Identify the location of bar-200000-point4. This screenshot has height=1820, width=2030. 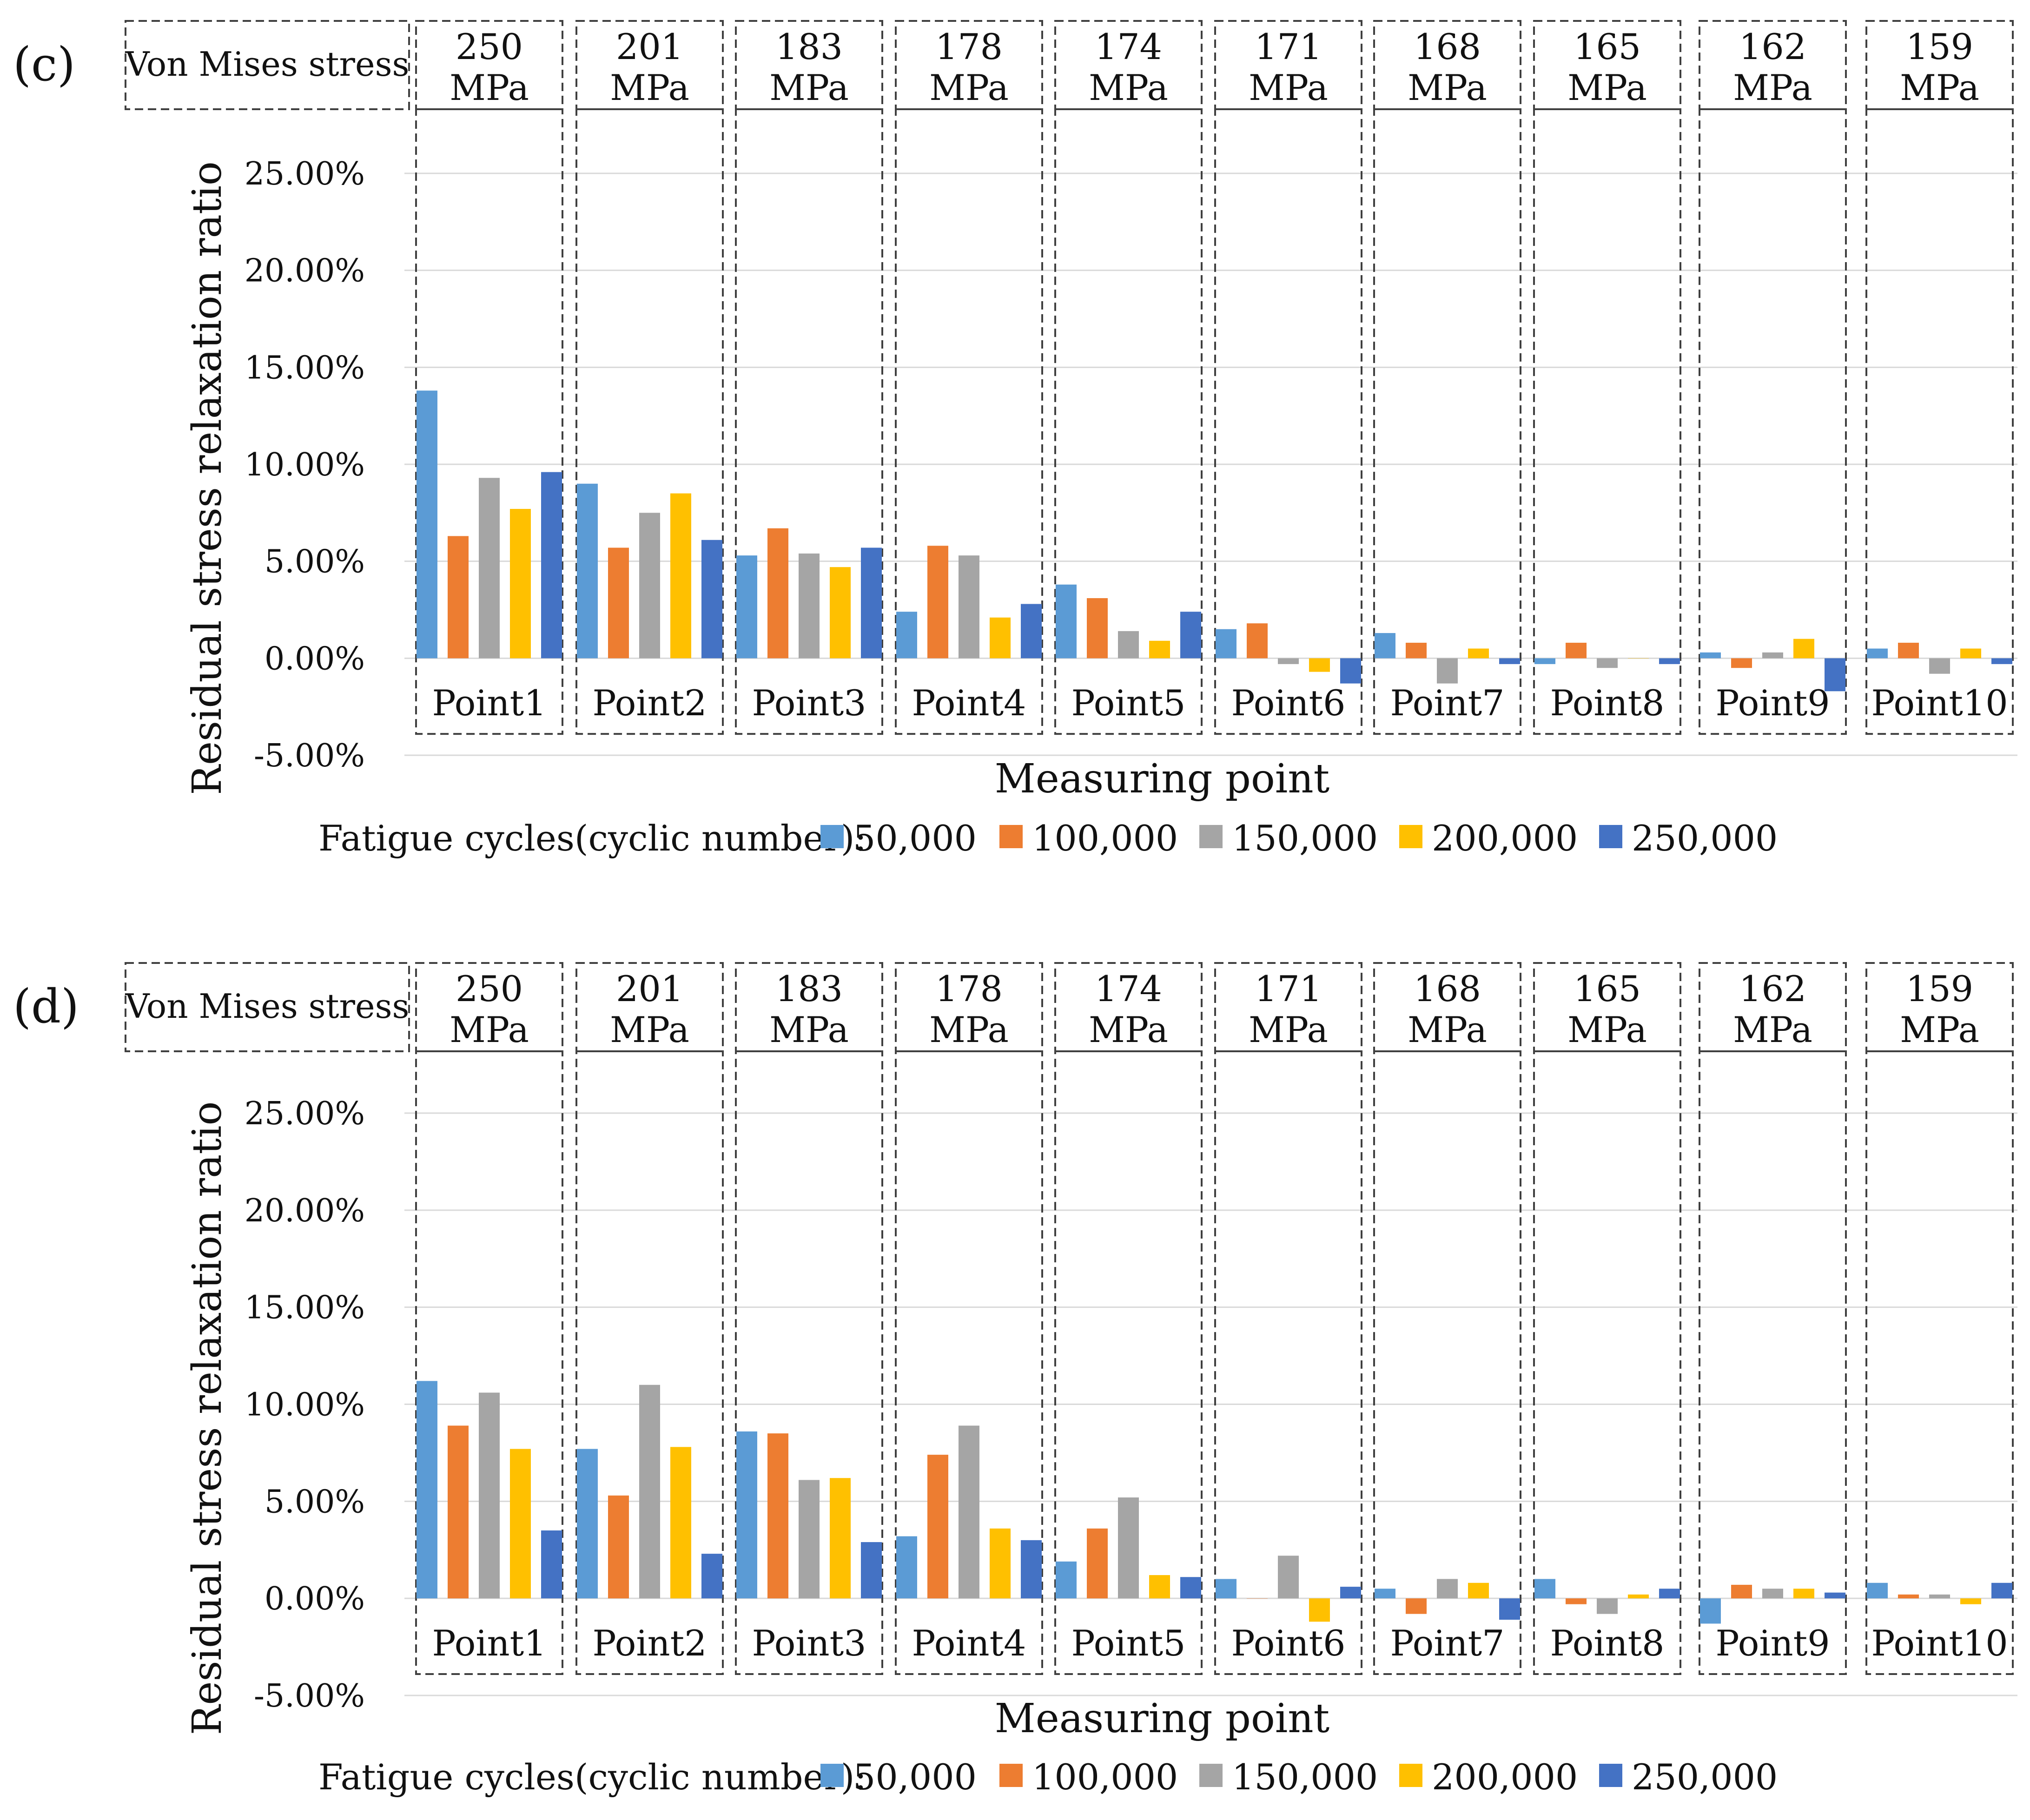
(1000, 1563).